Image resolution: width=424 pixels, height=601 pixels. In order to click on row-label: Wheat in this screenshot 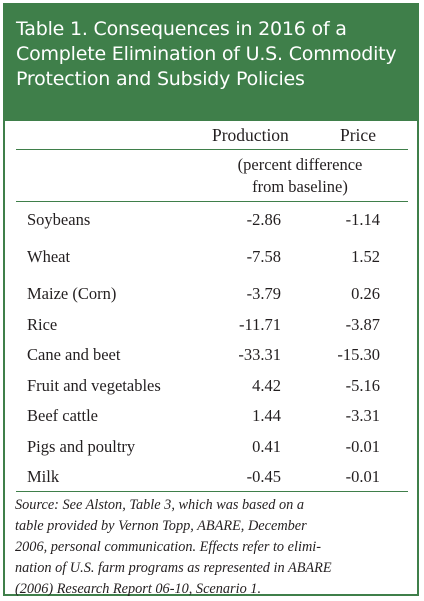, I will do `click(49, 256)`.